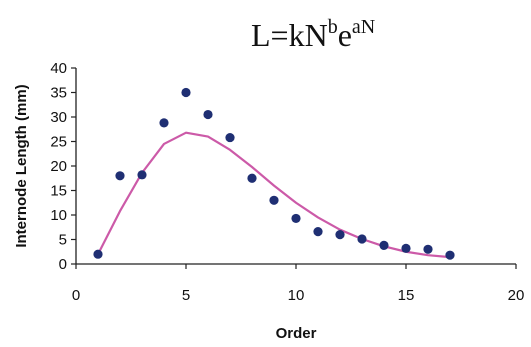 This screenshot has height=347, width=531. Describe the element at coordinates (289, 35) in the screenshot. I see `title-base1: L=kN` at that location.